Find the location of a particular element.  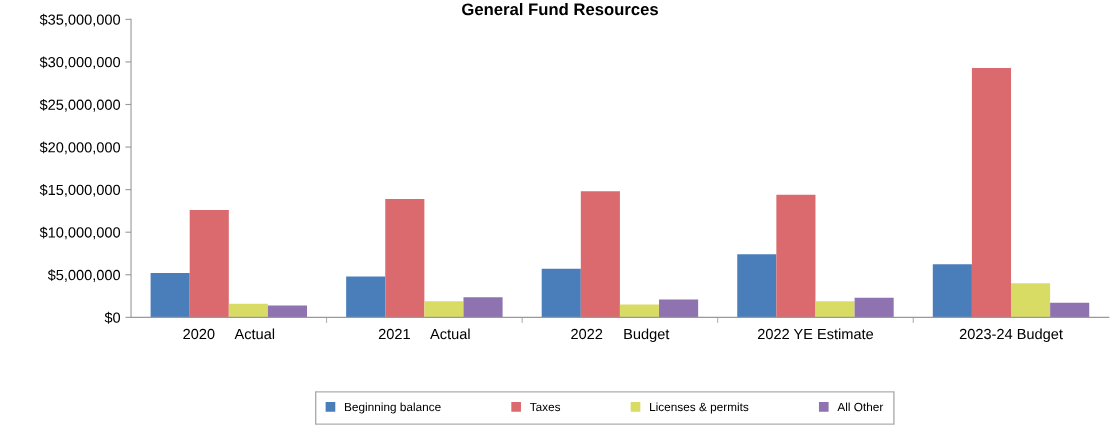

x-tick-label: 2020 Actual is located at coordinates (229, 334).